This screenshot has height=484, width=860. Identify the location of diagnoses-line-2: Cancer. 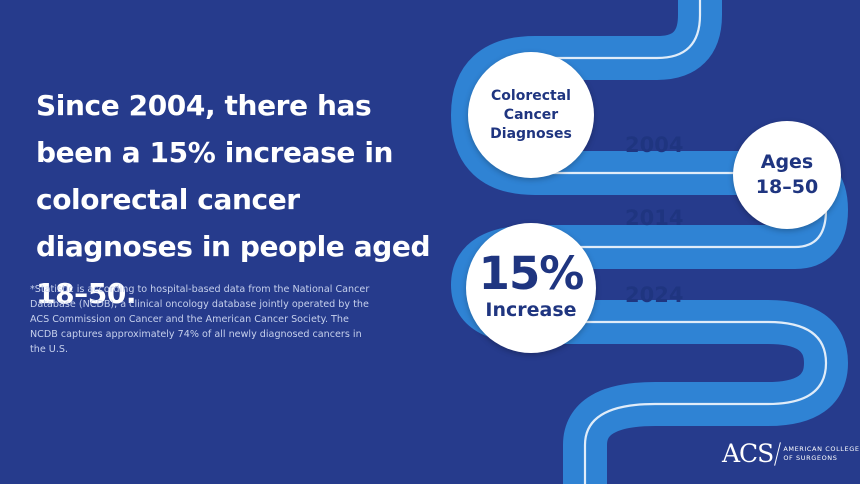
(531, 114).